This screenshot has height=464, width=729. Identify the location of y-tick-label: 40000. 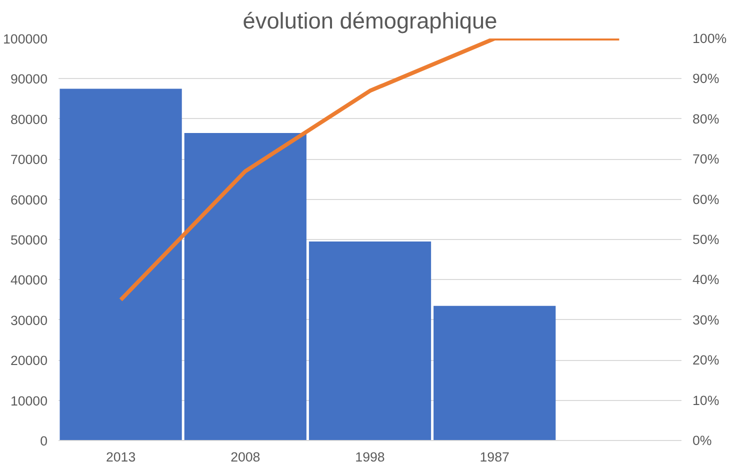
(29, 280).